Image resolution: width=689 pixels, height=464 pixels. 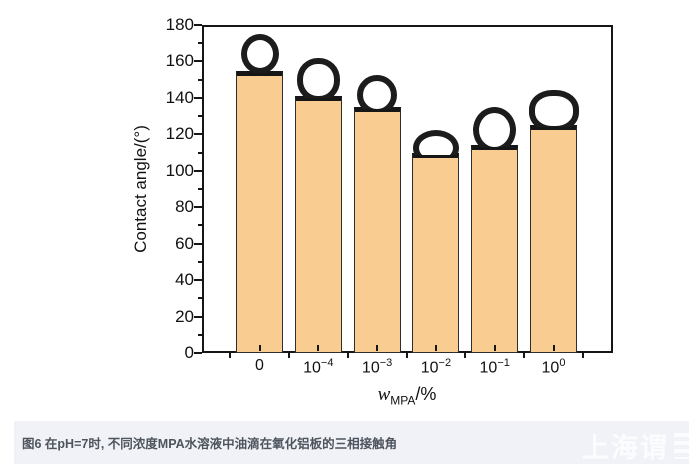 What do you see at coordinates (259, 365) in the screenshot?
I see `x-tick-label: 0` at bounding box center [259, 365].